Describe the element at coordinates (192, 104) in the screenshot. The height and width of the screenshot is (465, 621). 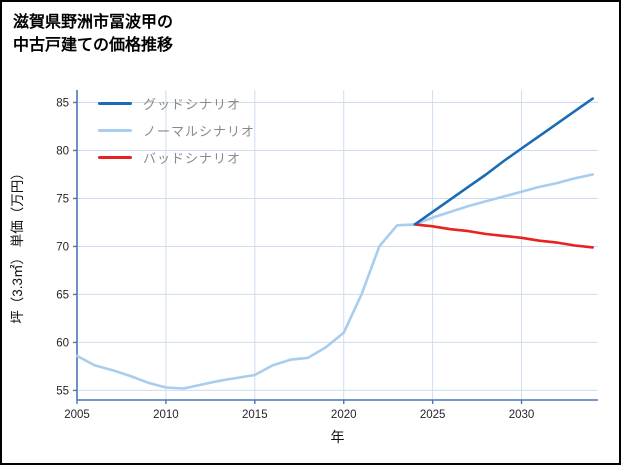
I see `legend-label-good: グッドシナリオ` at that location.